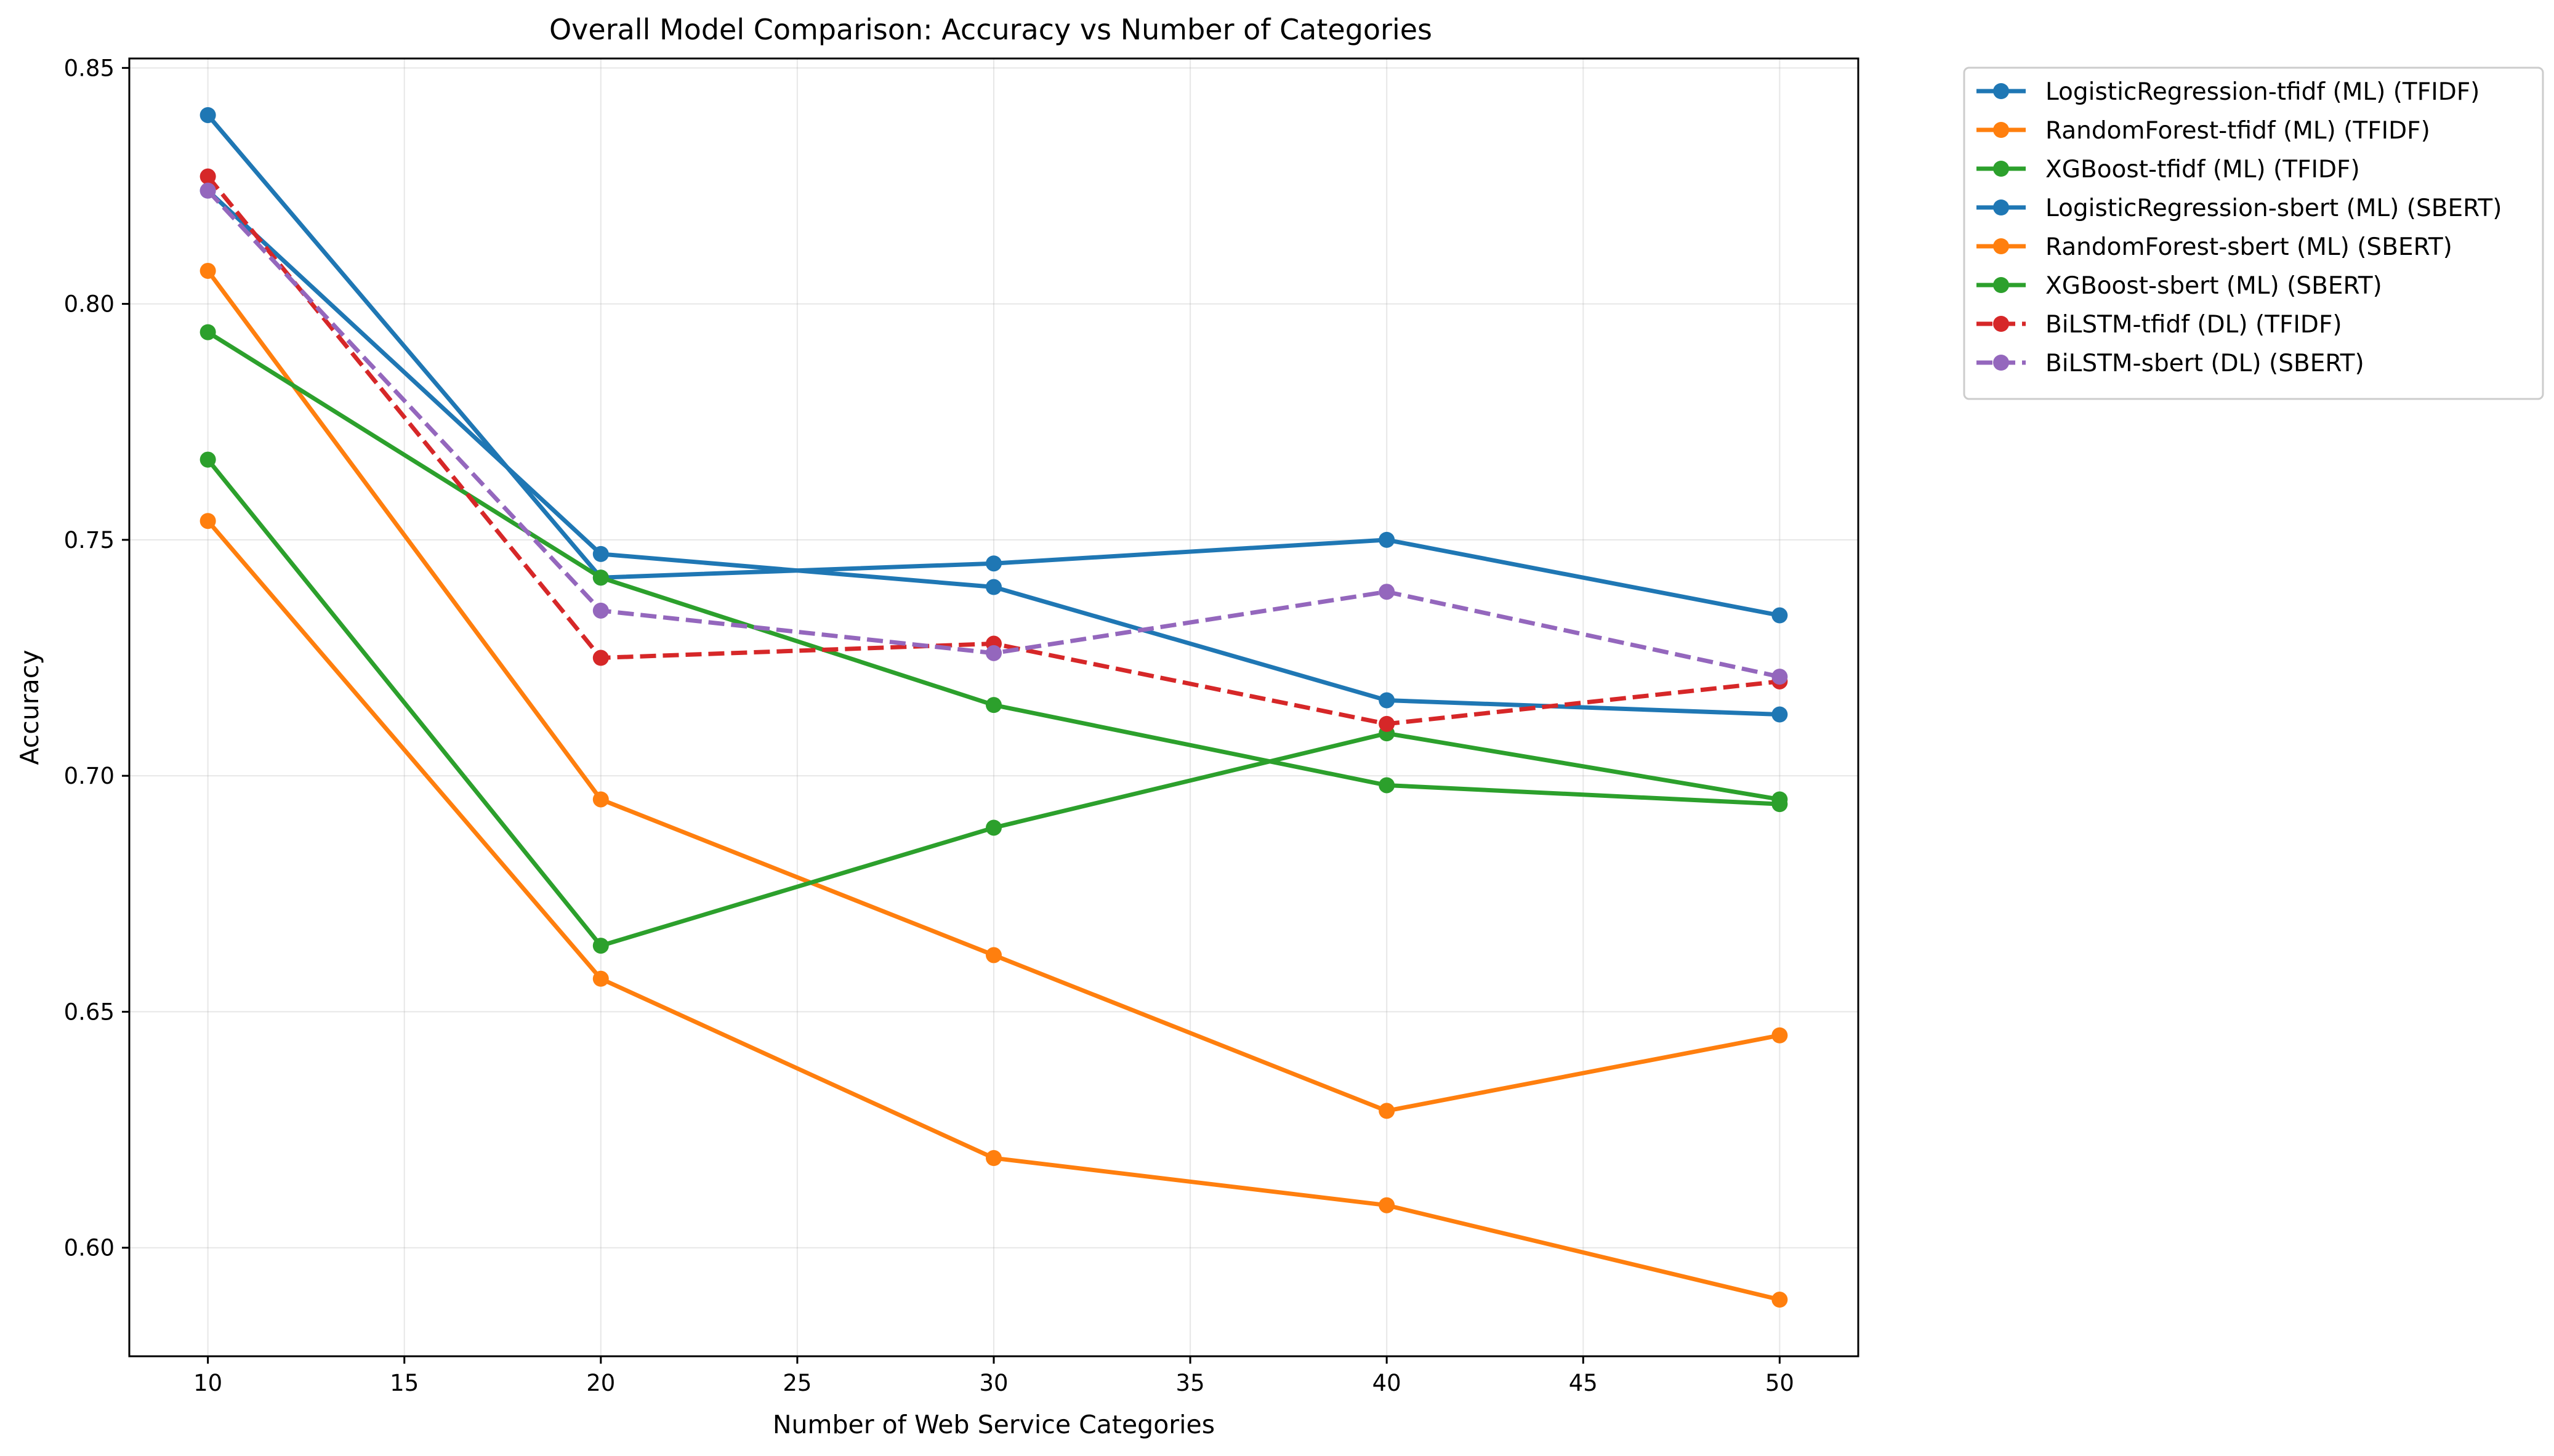  I want to click on x-tick-label: 30, so click(993, 1383).